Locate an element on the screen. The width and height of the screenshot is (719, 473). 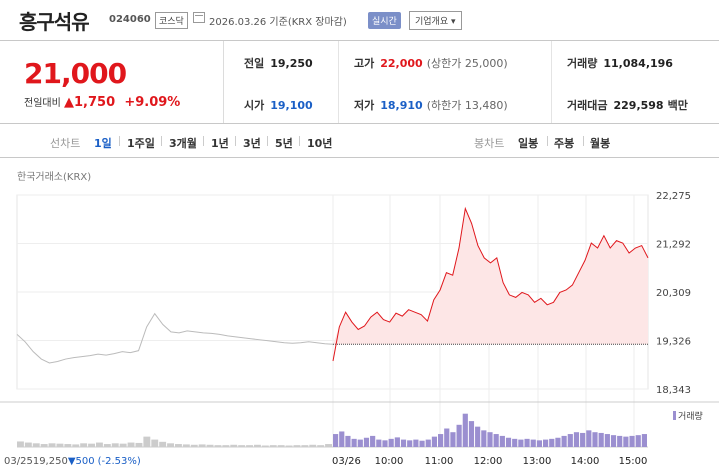
tab-1year: 1년 is located at coordinates (220, 143).